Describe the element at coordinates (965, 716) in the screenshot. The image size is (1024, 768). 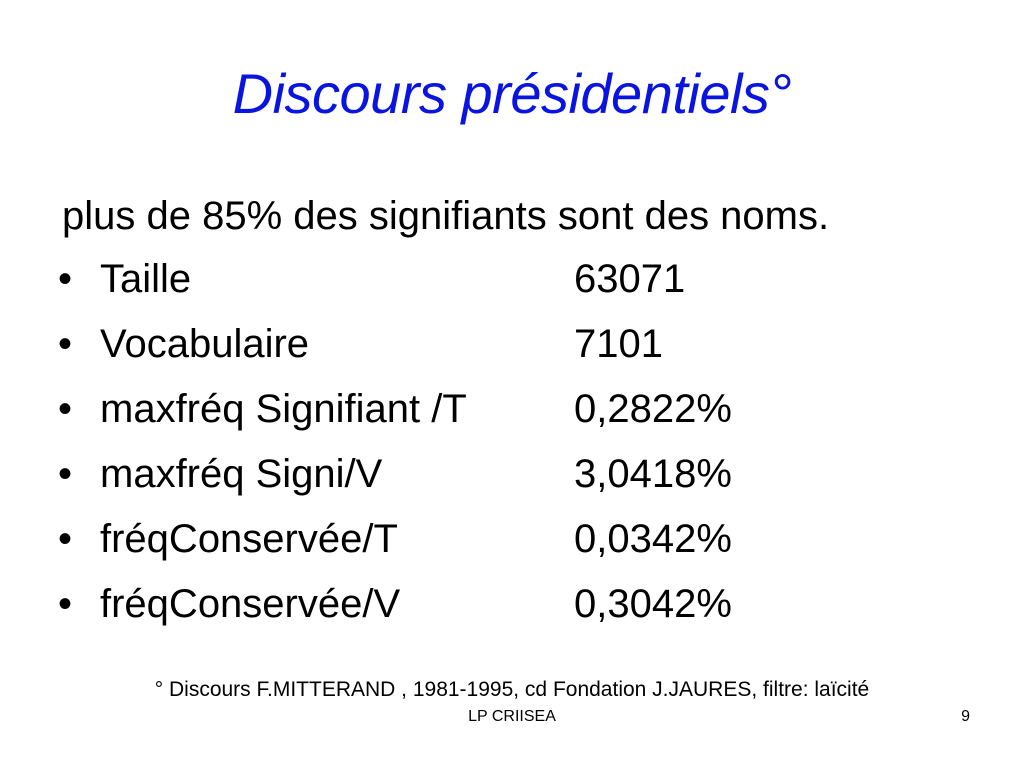
I see `page-number: 9` at that location.